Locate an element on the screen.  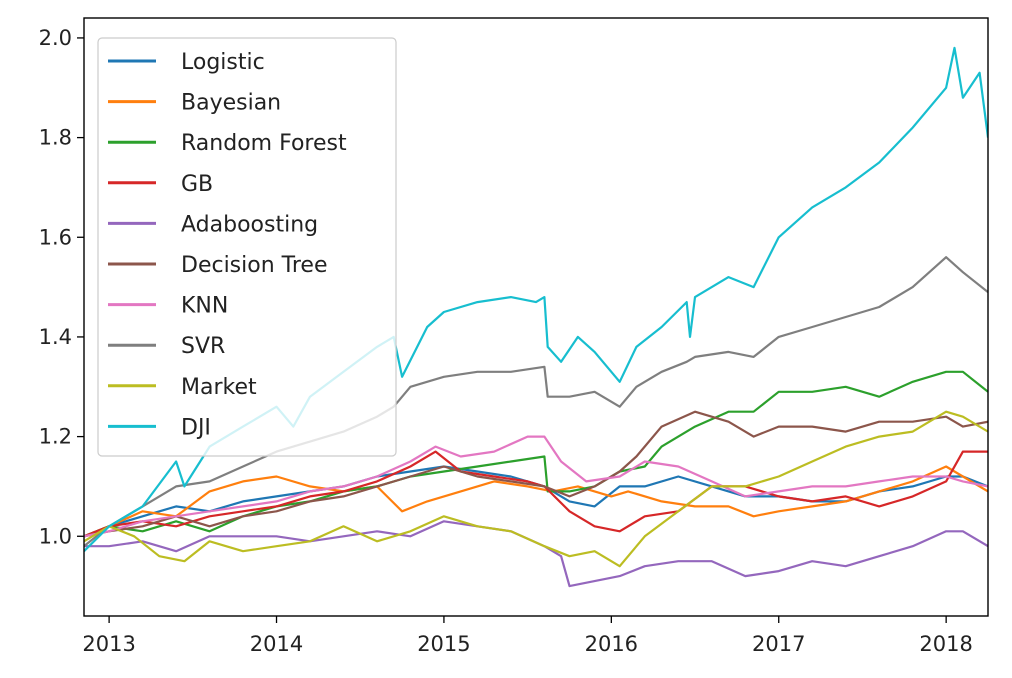
series-line-adaboosting is located at coordinates (536, 554).